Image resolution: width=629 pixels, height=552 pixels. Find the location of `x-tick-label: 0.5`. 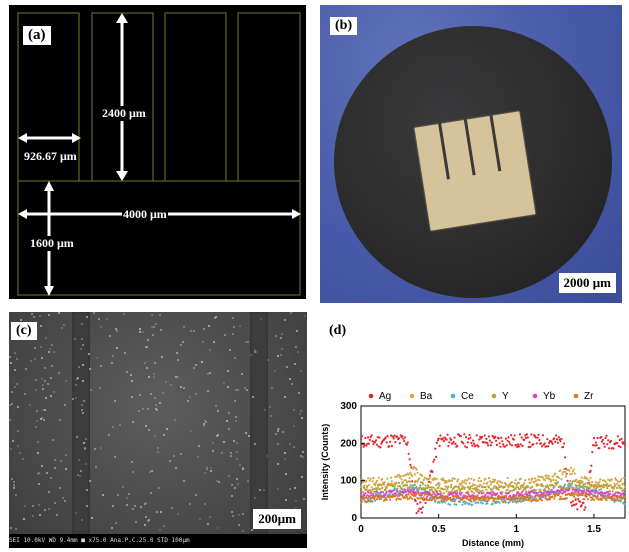

x-tick-label: 0.5 is located at coordinates (439, 529).